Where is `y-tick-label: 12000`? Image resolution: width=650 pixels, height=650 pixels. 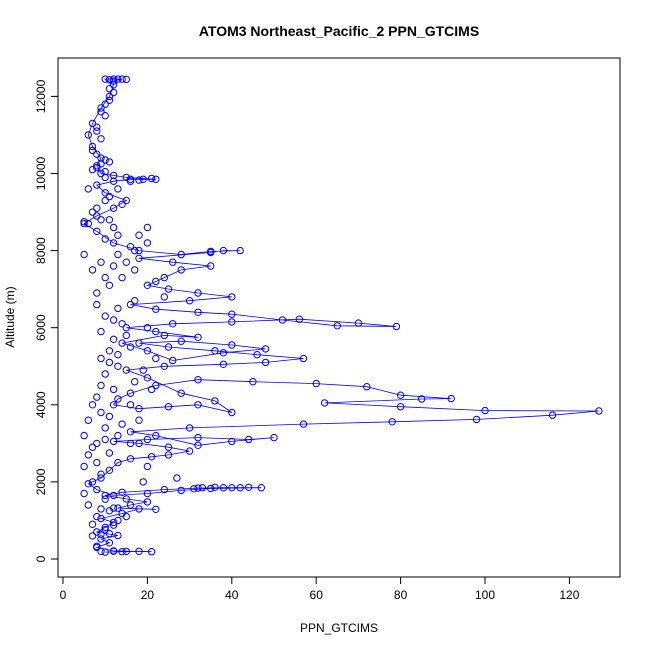
y-tick-label: 12000 is located at coordinates (41, 96).